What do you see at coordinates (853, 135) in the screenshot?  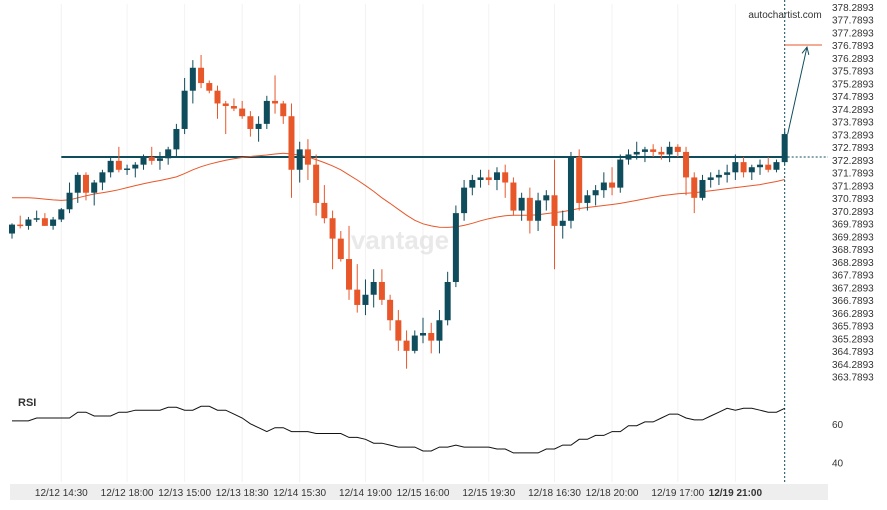 I see `price-tick-label: 373.2893` at bounding box center [853, 135].